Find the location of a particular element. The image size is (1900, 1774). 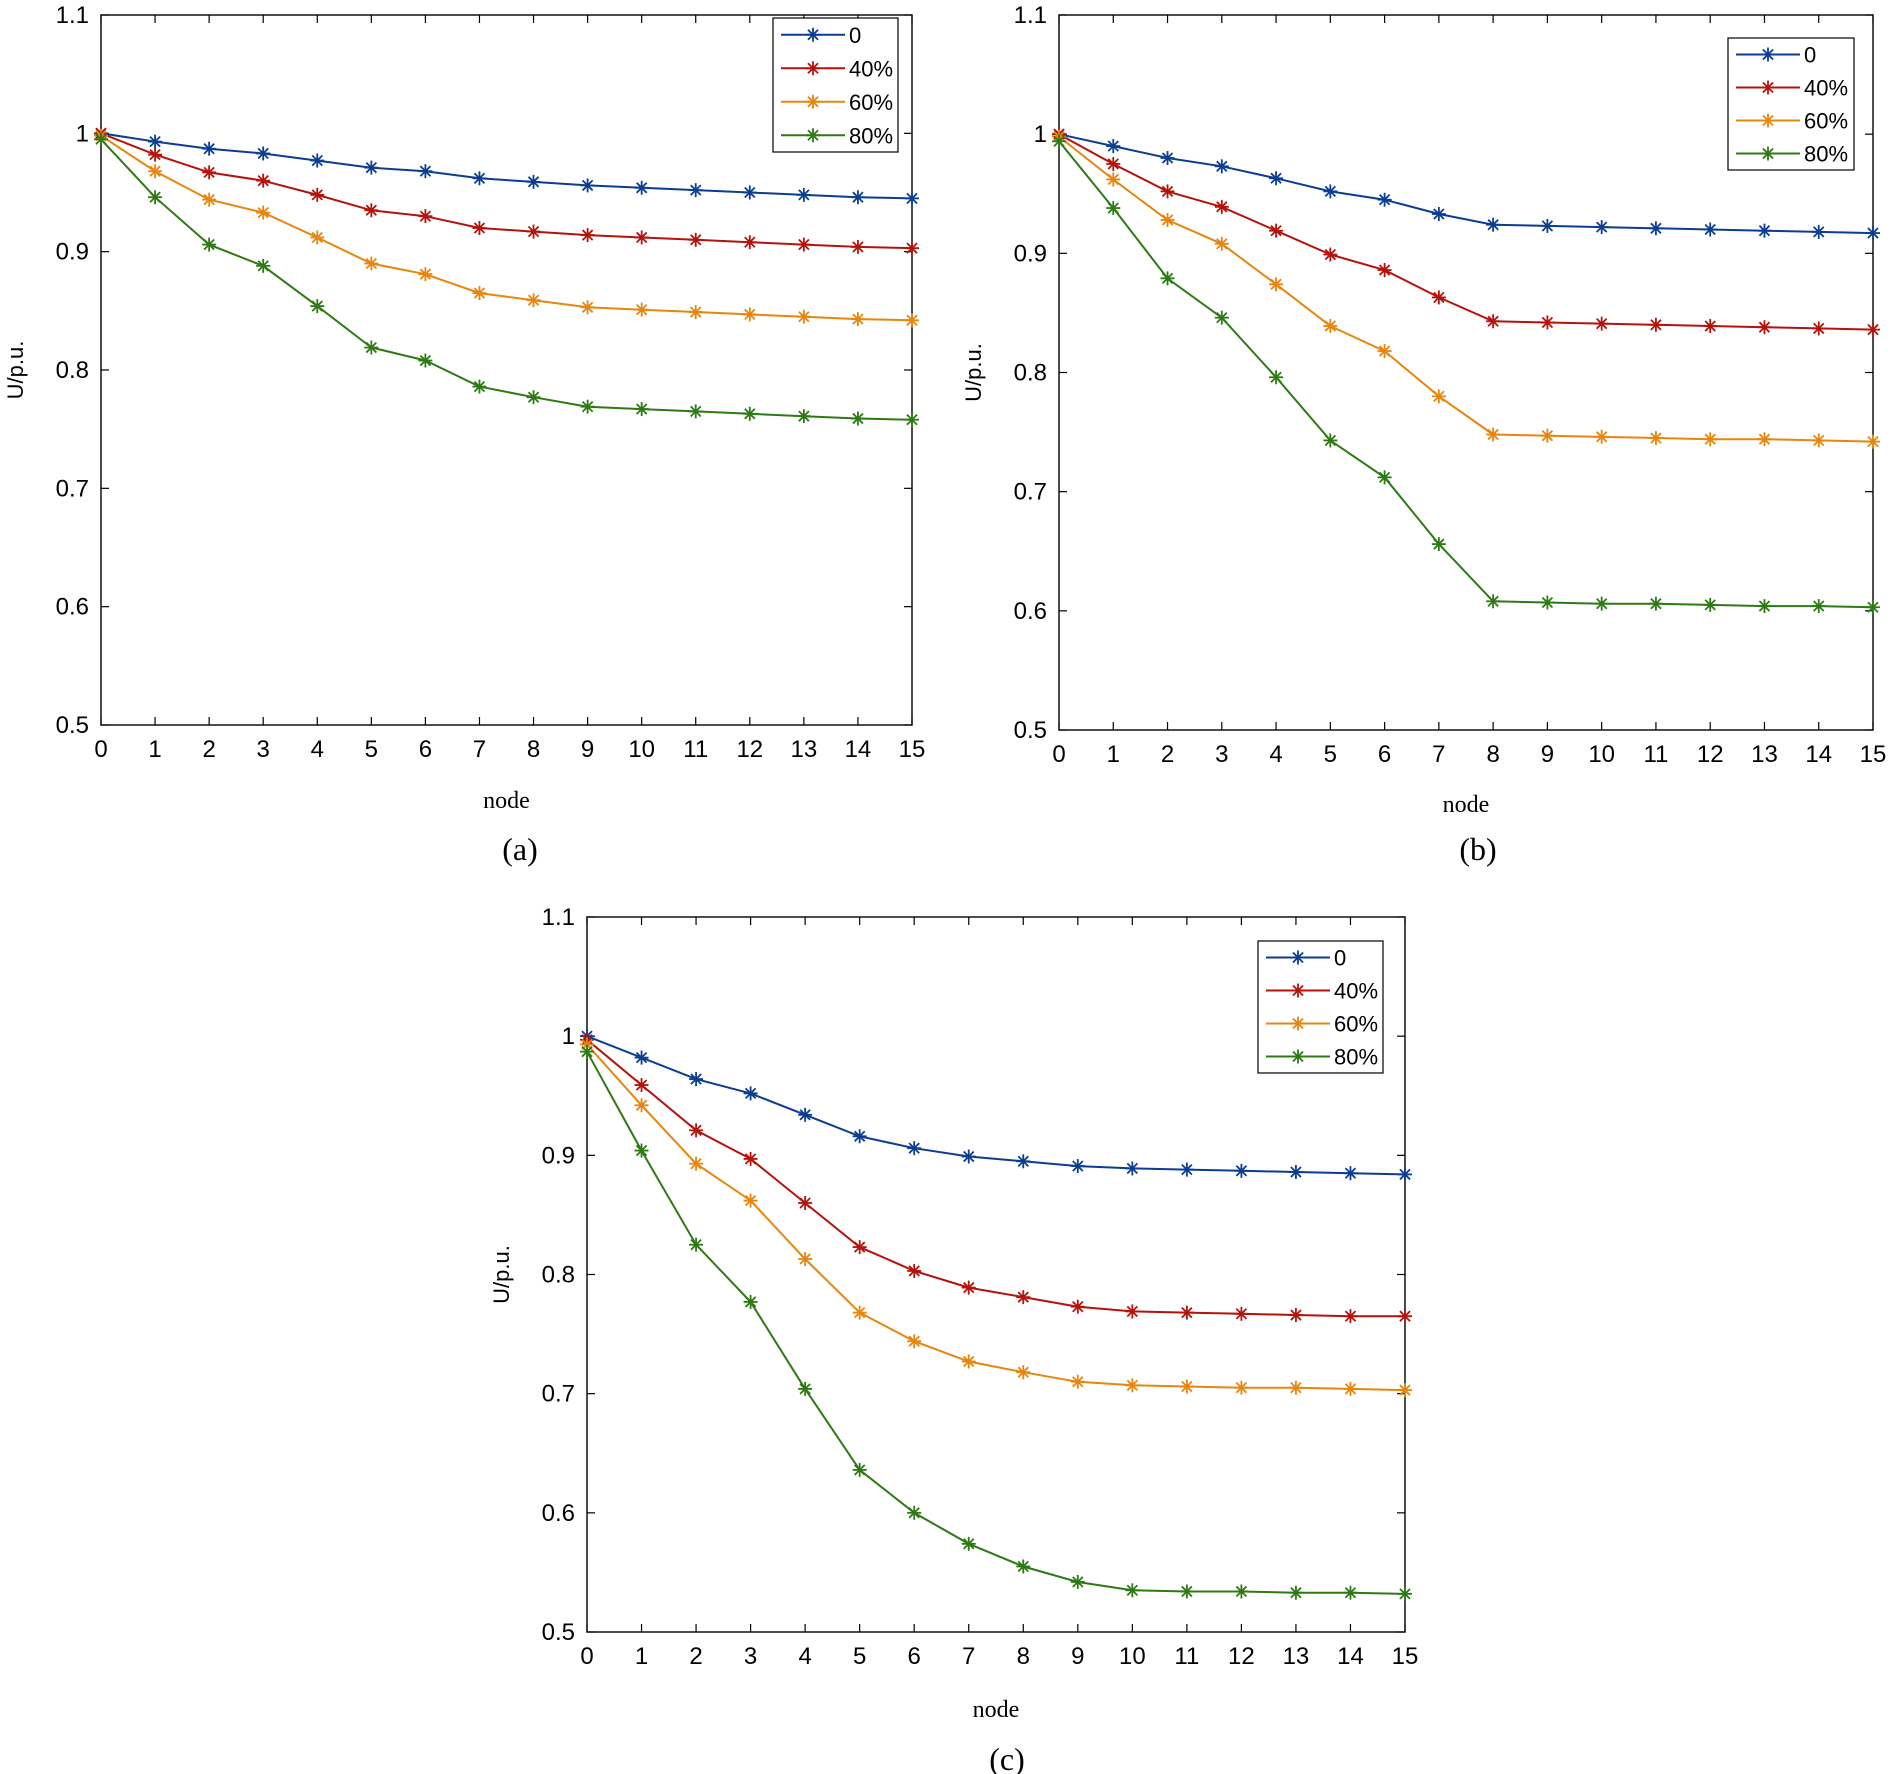

x-tick-label: 1 is located at coordinates (154, 749).